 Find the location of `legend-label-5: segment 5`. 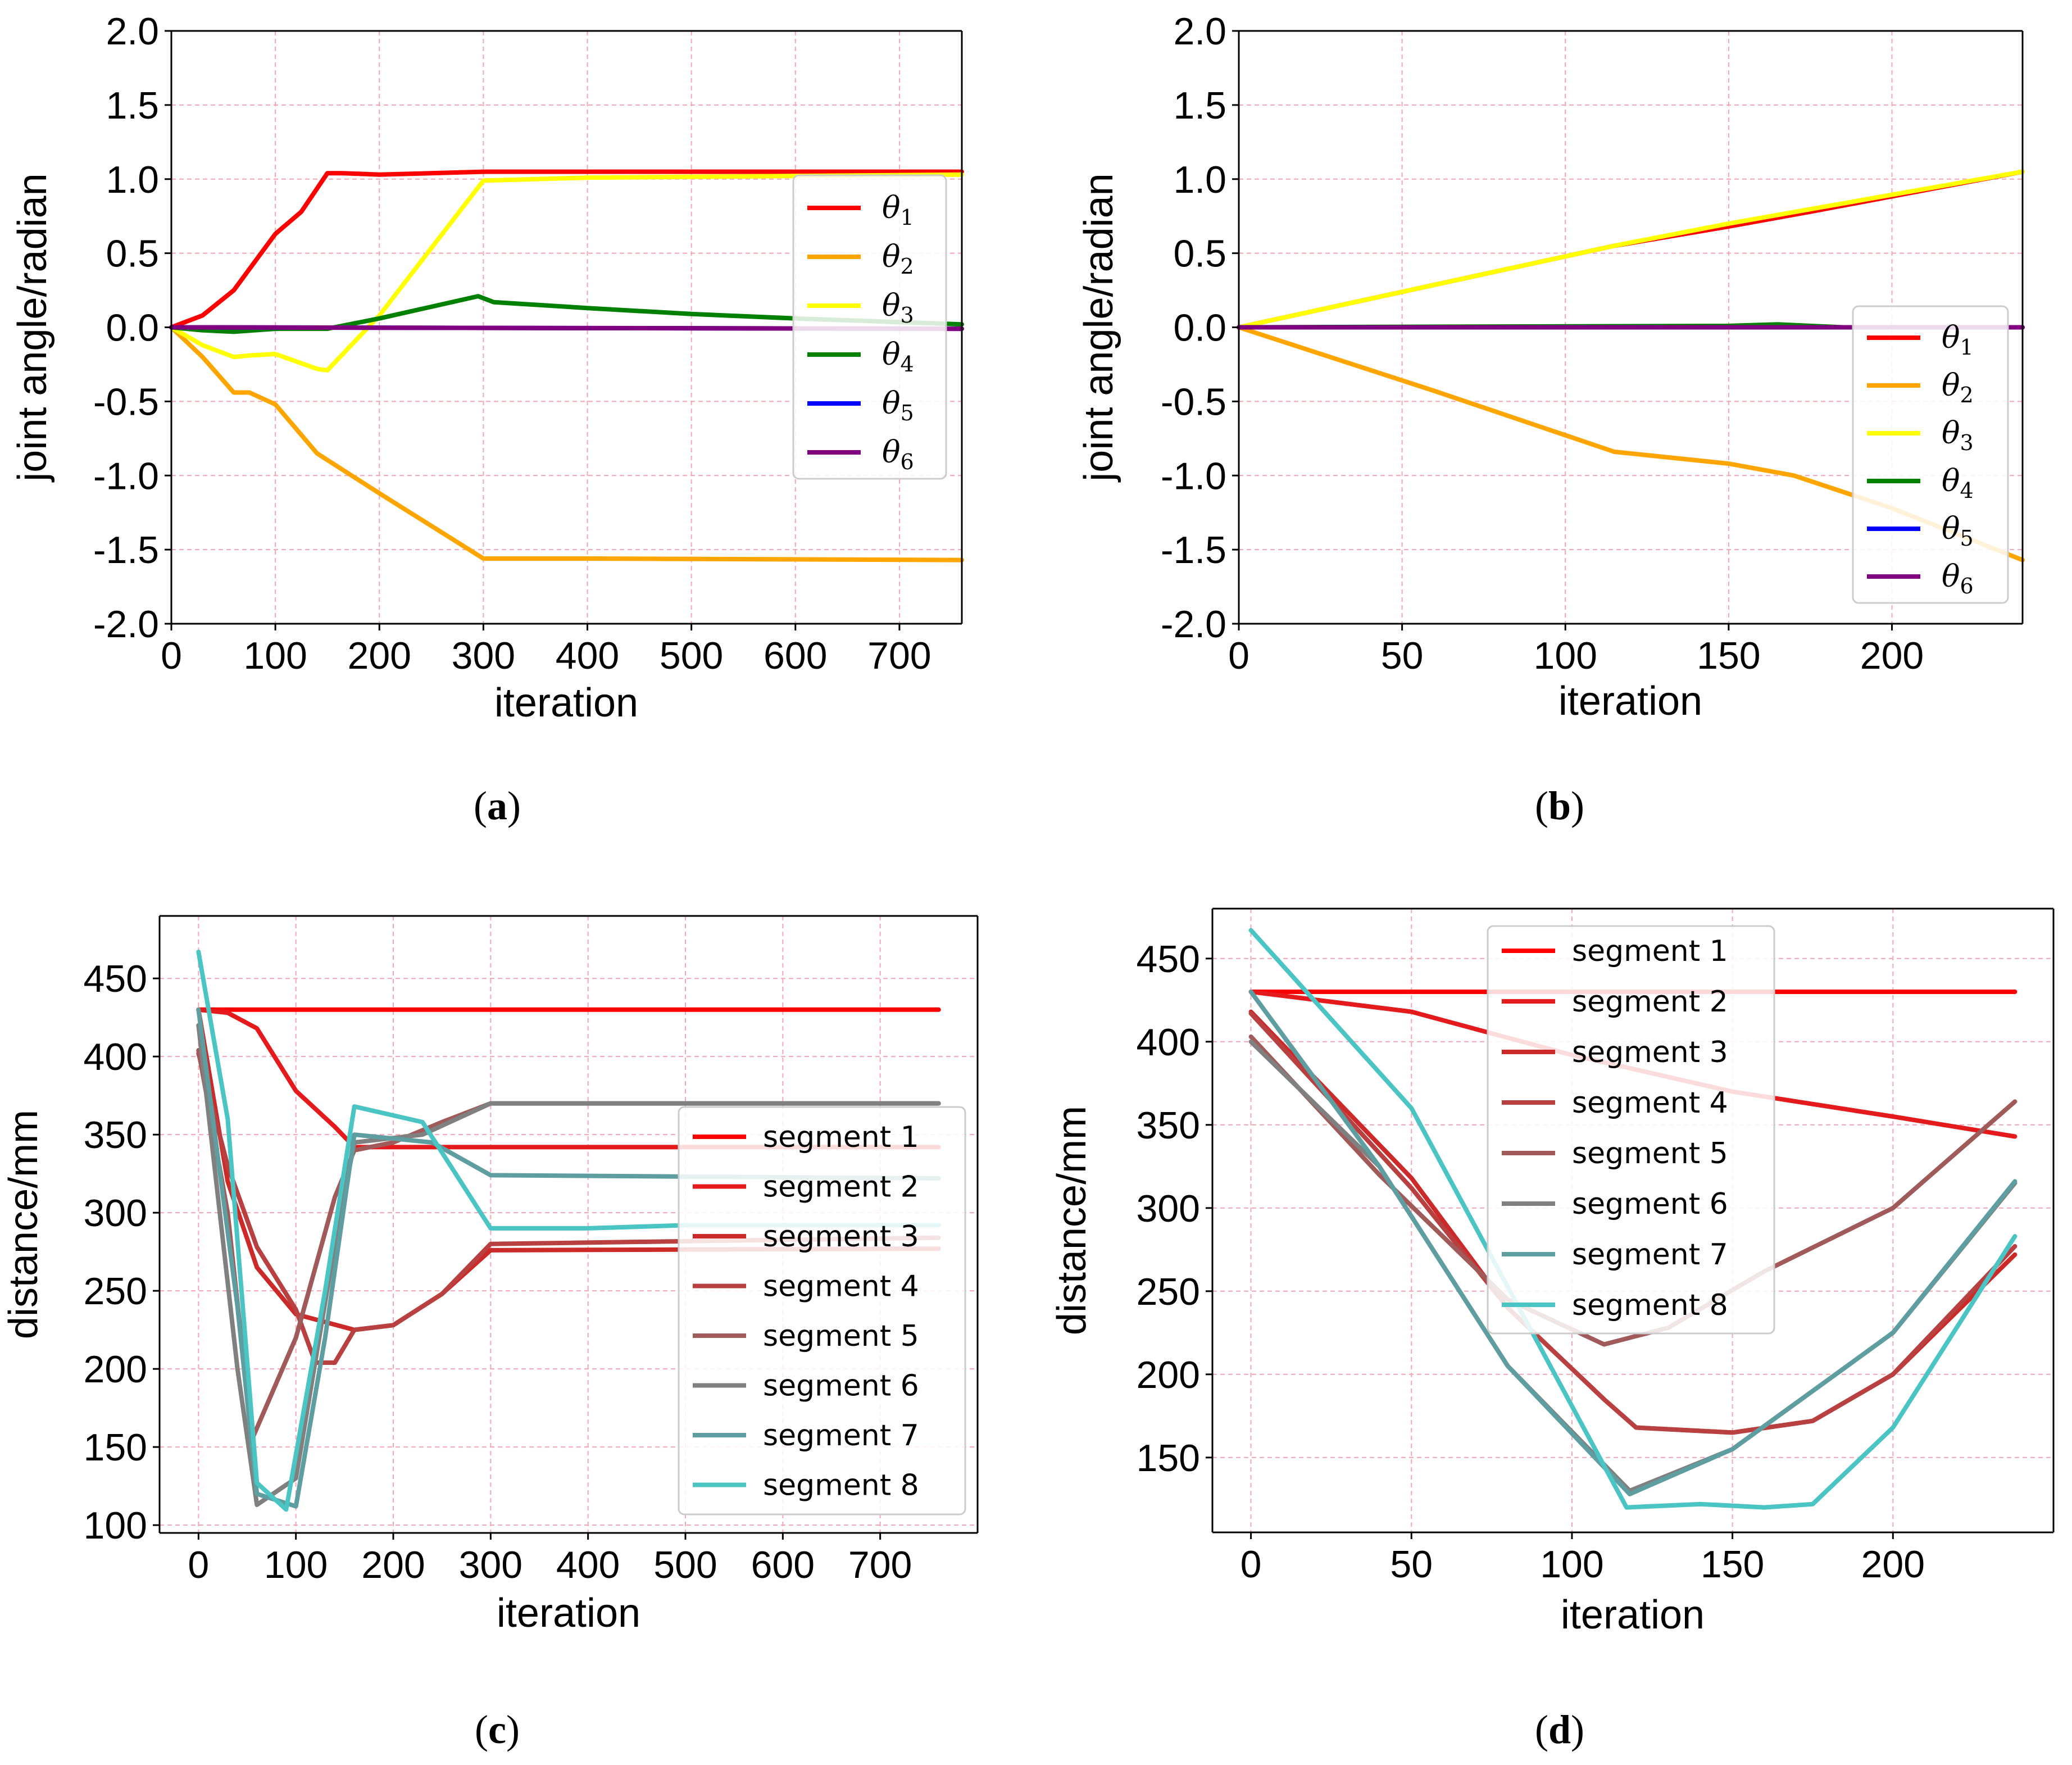

legend-label-5: segment 5 is located at coordinates (1650, 1153).